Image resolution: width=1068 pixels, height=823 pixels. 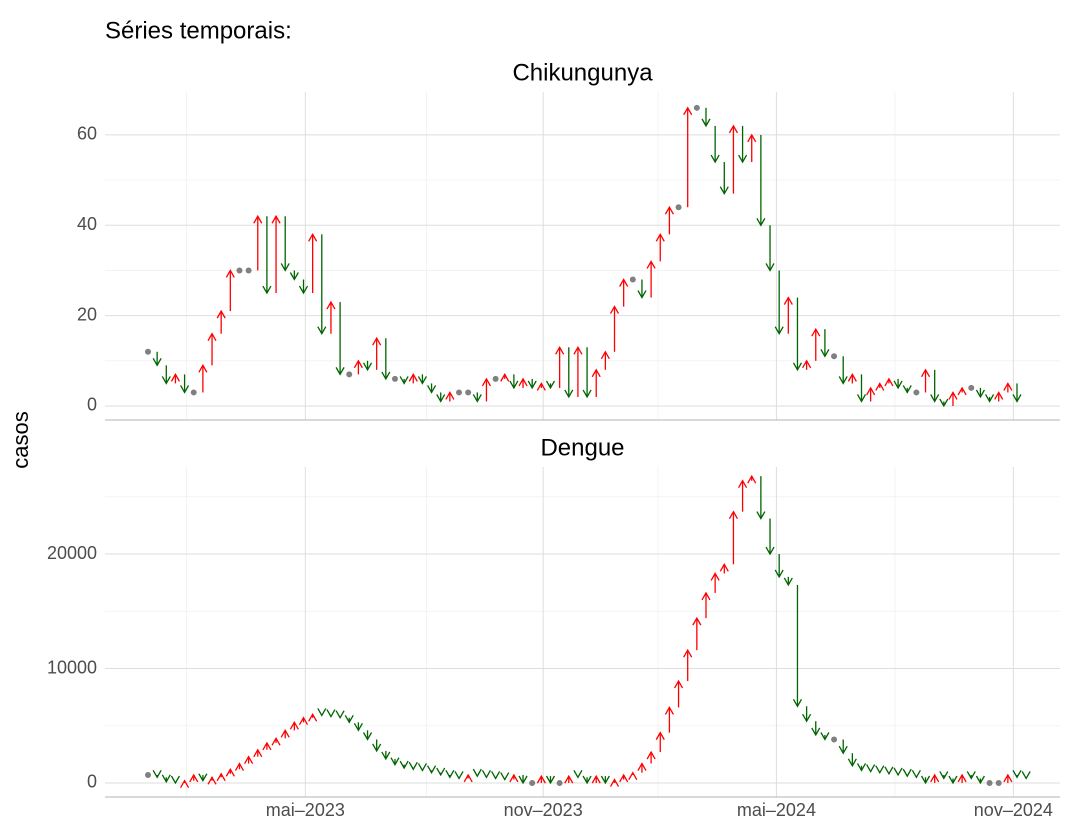 What do you see at coordinates (87, 134) in the screenshot?
I see `y-tick-label: 60` at bounding box center [87, 134].